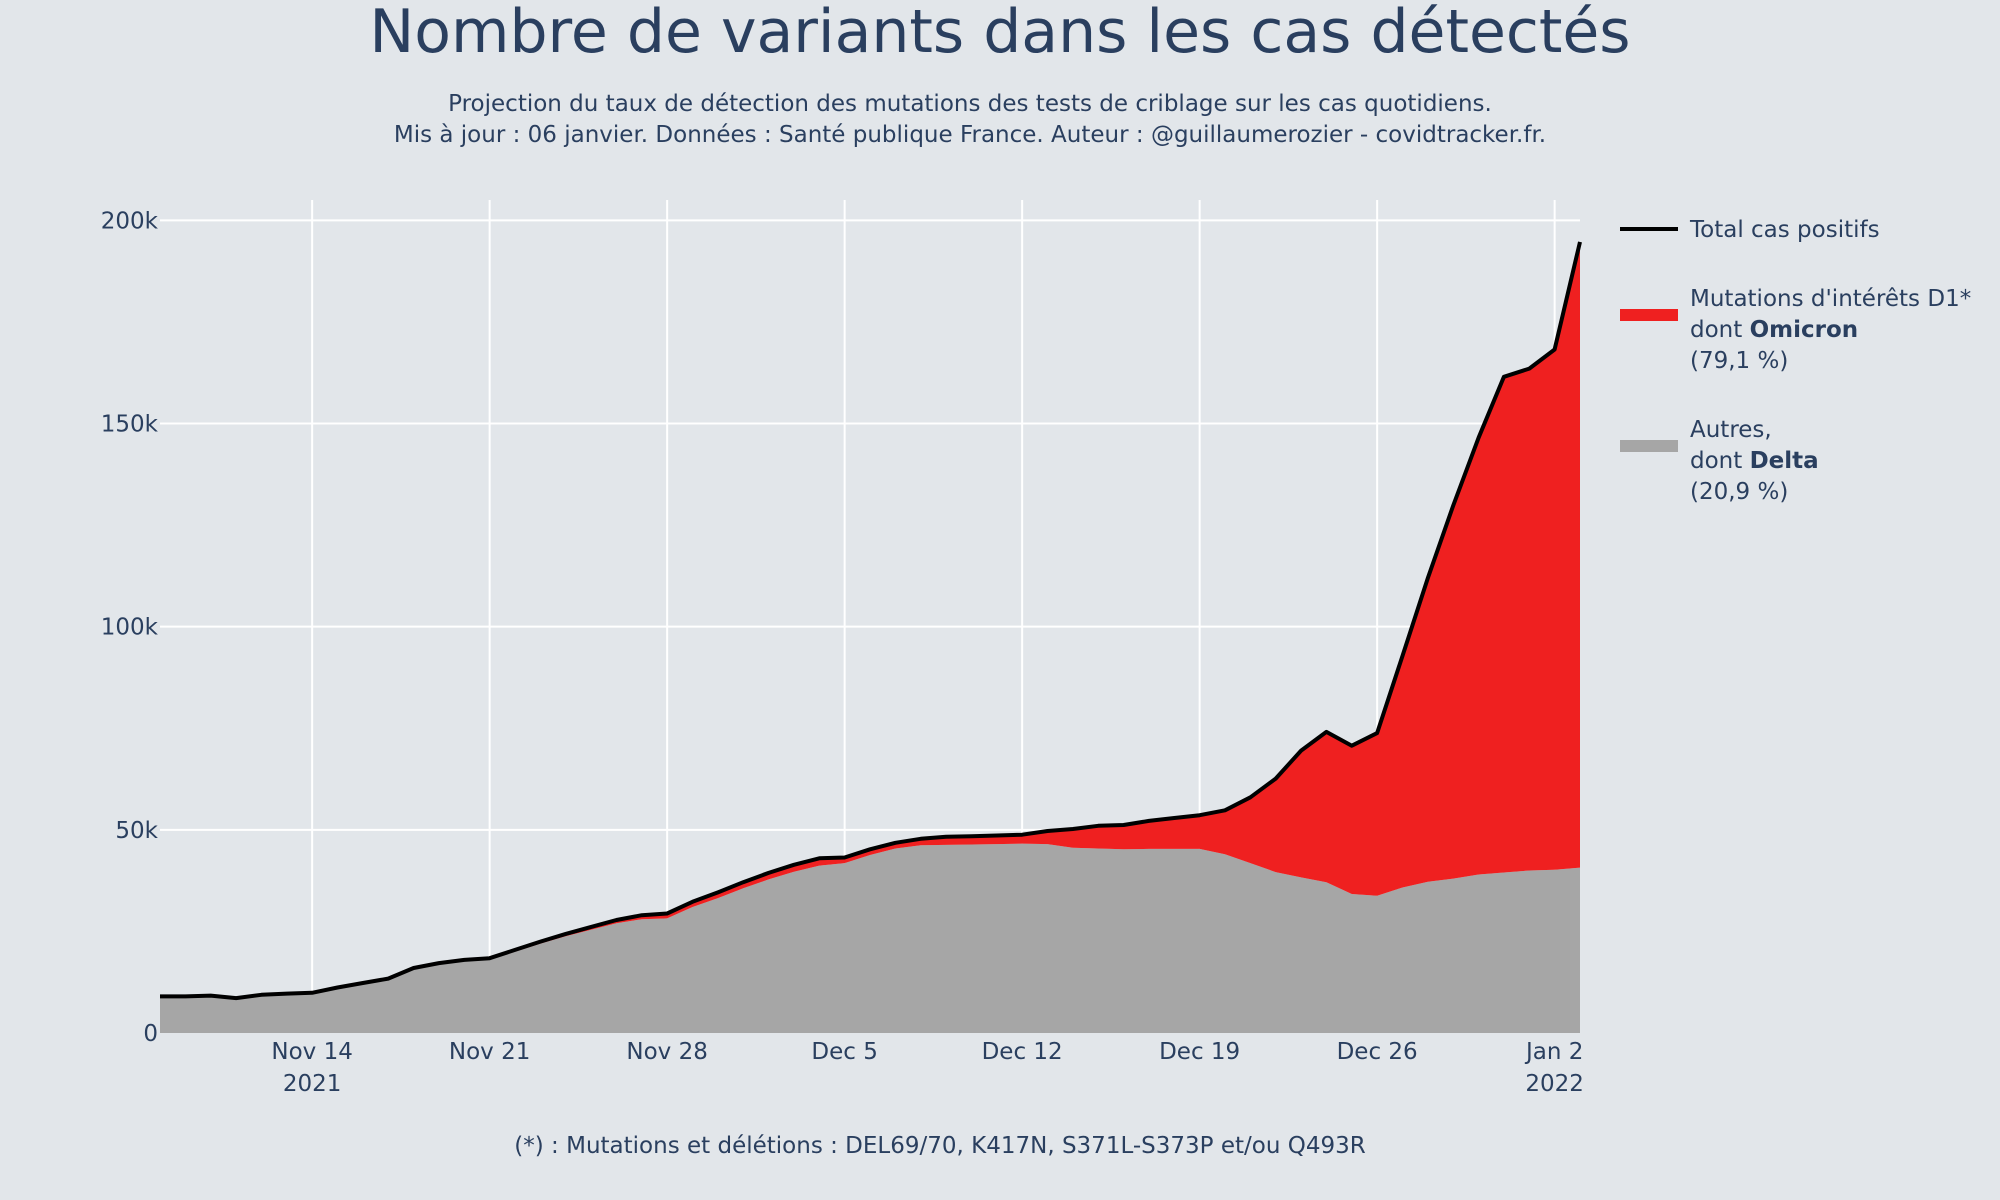 Image resolution: width=2000 pixels, height=1200 pixels. What do you see at coordinates (1731, 430) in the screenshot?
I see `legend-label: Autres,` at bounding box center [1731, 430].